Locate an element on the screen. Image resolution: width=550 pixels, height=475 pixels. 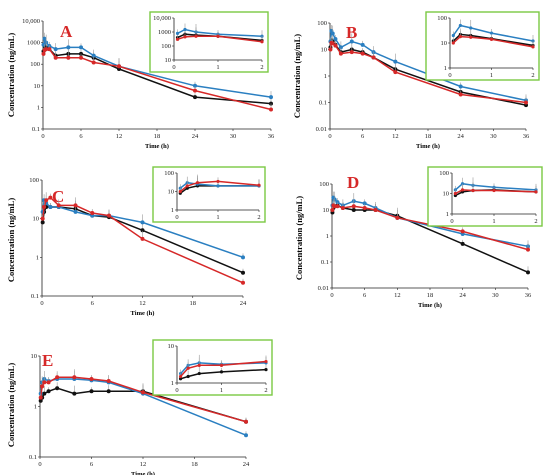
panel-e-x-tick-label: 6 is located at coordinates (92, 464).